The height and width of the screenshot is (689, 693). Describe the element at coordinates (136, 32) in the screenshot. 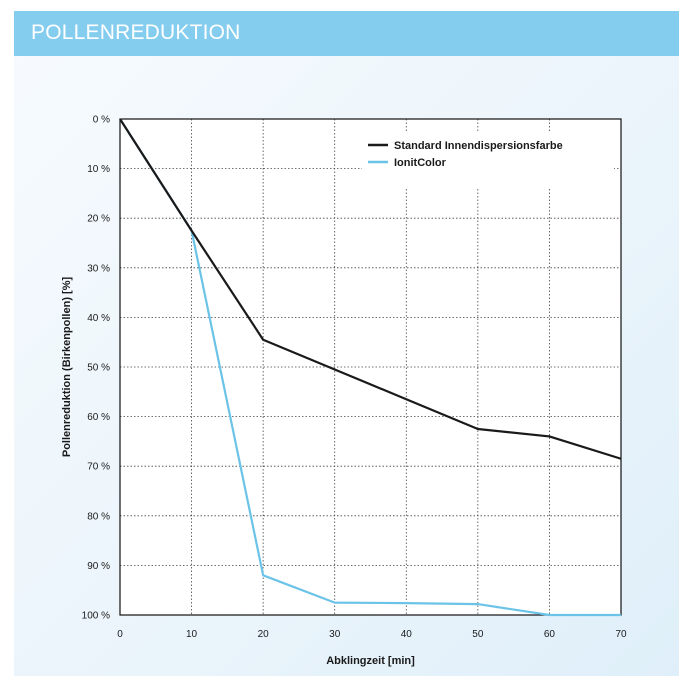

I see `page-title: POLLENREDUKTION` at that location.